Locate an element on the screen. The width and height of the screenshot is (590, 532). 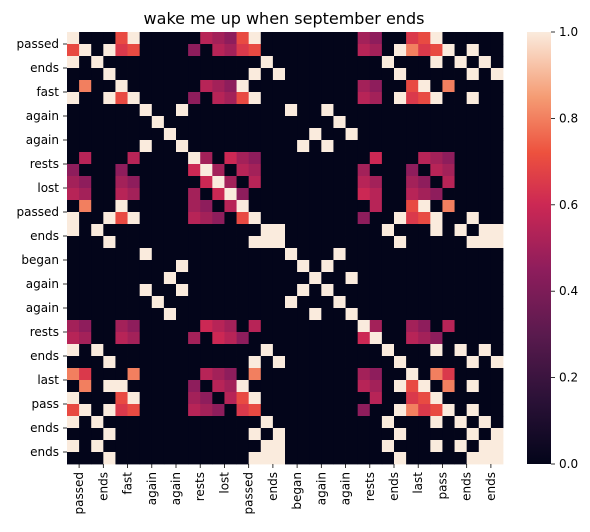
y-tick-label: ends is located at coordinates (44, 428).